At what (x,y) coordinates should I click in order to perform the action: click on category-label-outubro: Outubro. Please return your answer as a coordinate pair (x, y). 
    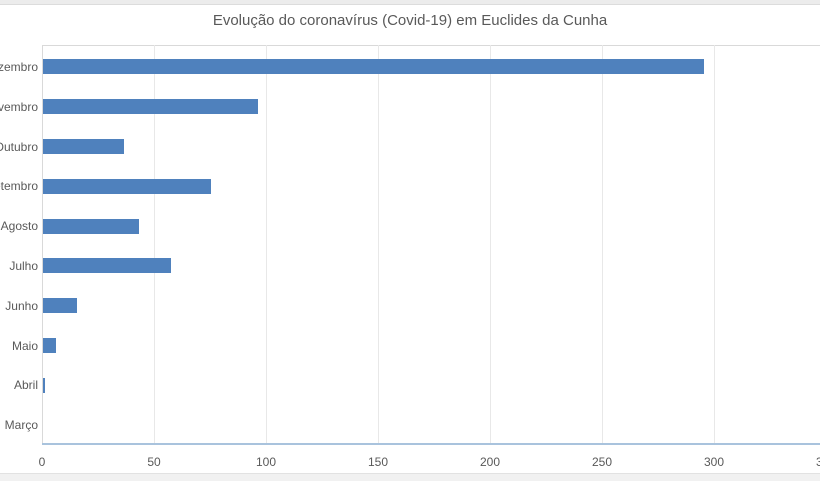
    Looking at the image, I should click on (19, 146).